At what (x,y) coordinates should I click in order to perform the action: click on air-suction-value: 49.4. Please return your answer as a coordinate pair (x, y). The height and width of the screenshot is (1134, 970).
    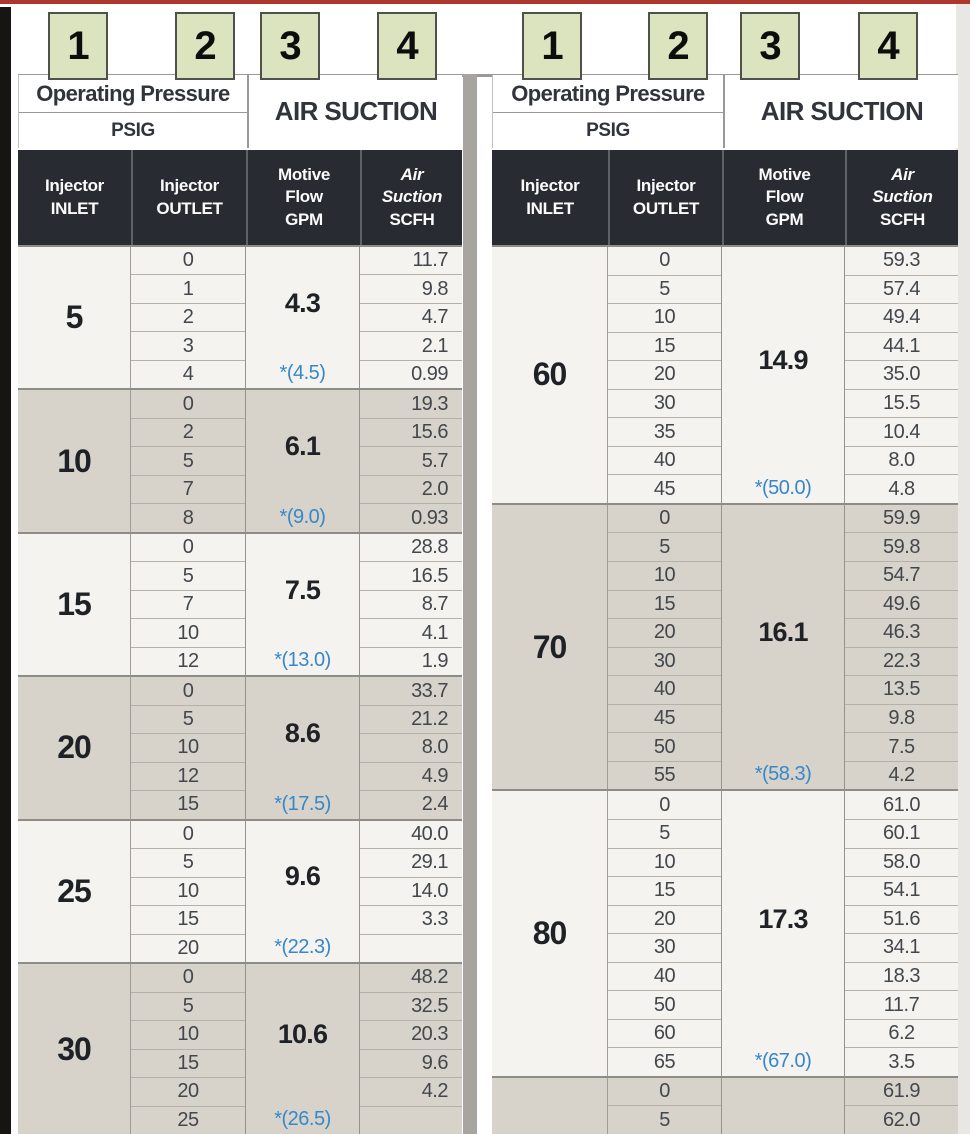
    Looking at the image, I should click on (901, 318).